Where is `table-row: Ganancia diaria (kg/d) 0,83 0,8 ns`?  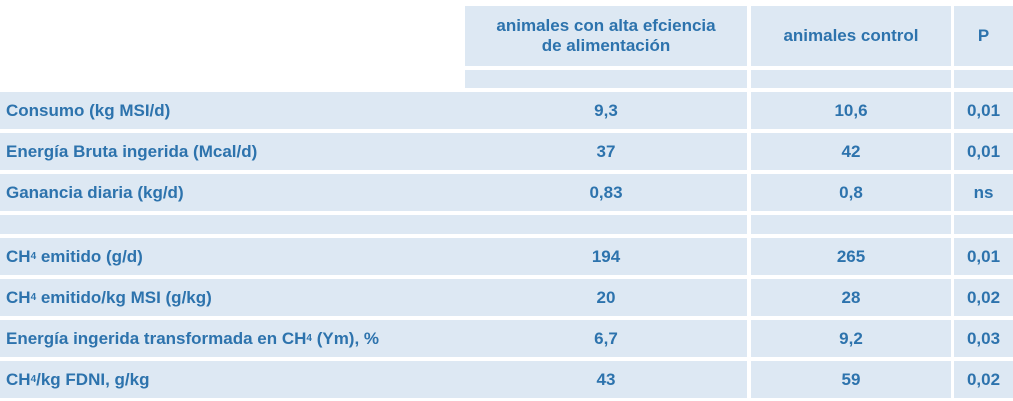
table-row: Ganancia diaria (kg/d) 0,83 0,8 ns is located at coordinates (506, 192).